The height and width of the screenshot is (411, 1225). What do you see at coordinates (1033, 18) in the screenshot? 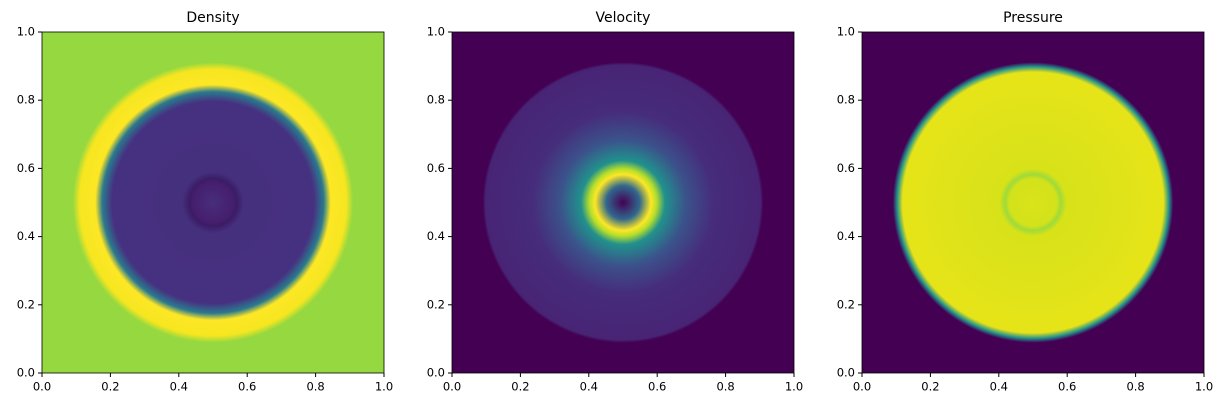
I see `panel-title: Pressure` at bounding box center [1033, 18].